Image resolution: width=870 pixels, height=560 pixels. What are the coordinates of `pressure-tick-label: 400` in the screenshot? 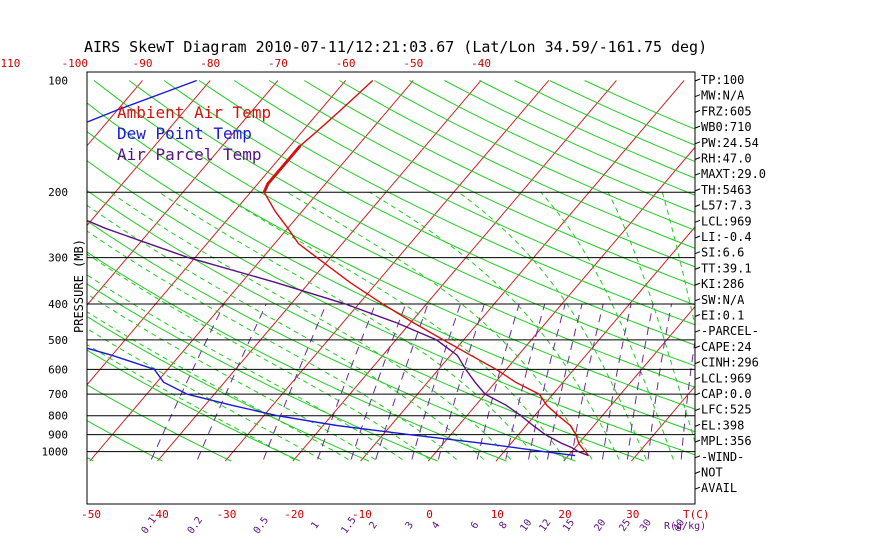 It's located at (58, 304).